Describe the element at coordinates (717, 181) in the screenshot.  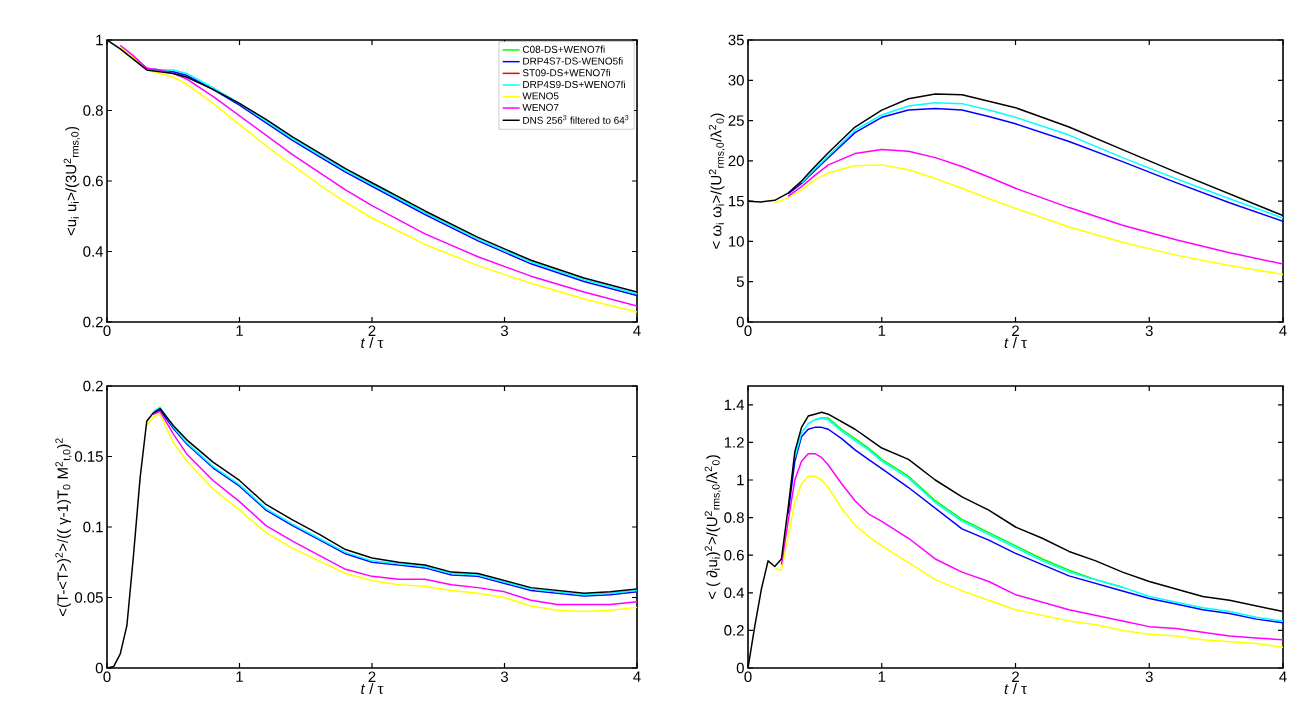
I see `text: < ω$_{i}$ ω$_{i}$>/(U$^{2}$$_{rms,0}$/λ$^{2}$$_{0}$)` at that location.